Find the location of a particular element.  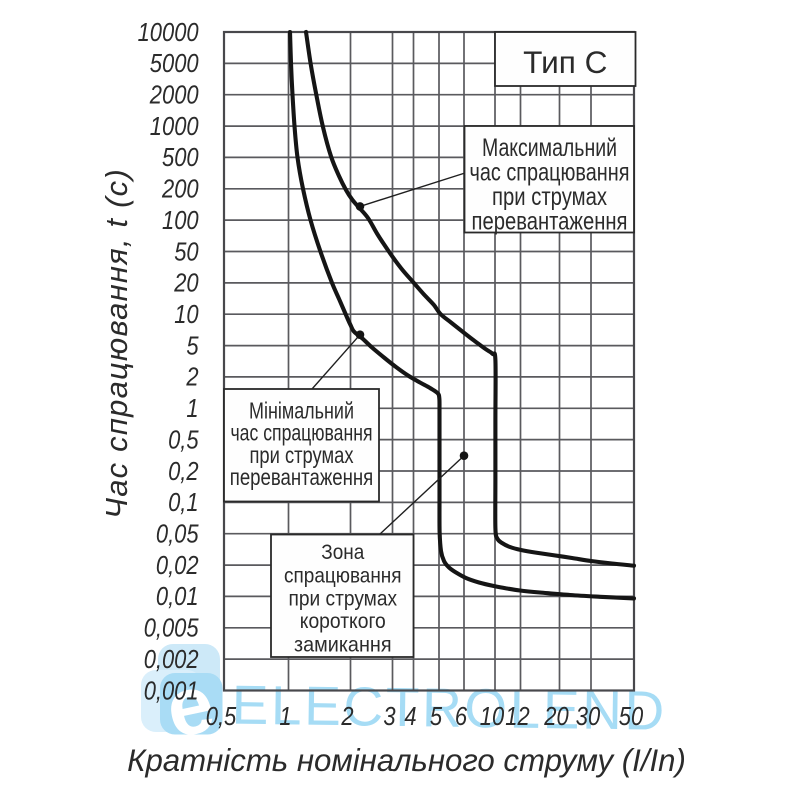

svg-text: 1000 is located at coordinates (174, 127).